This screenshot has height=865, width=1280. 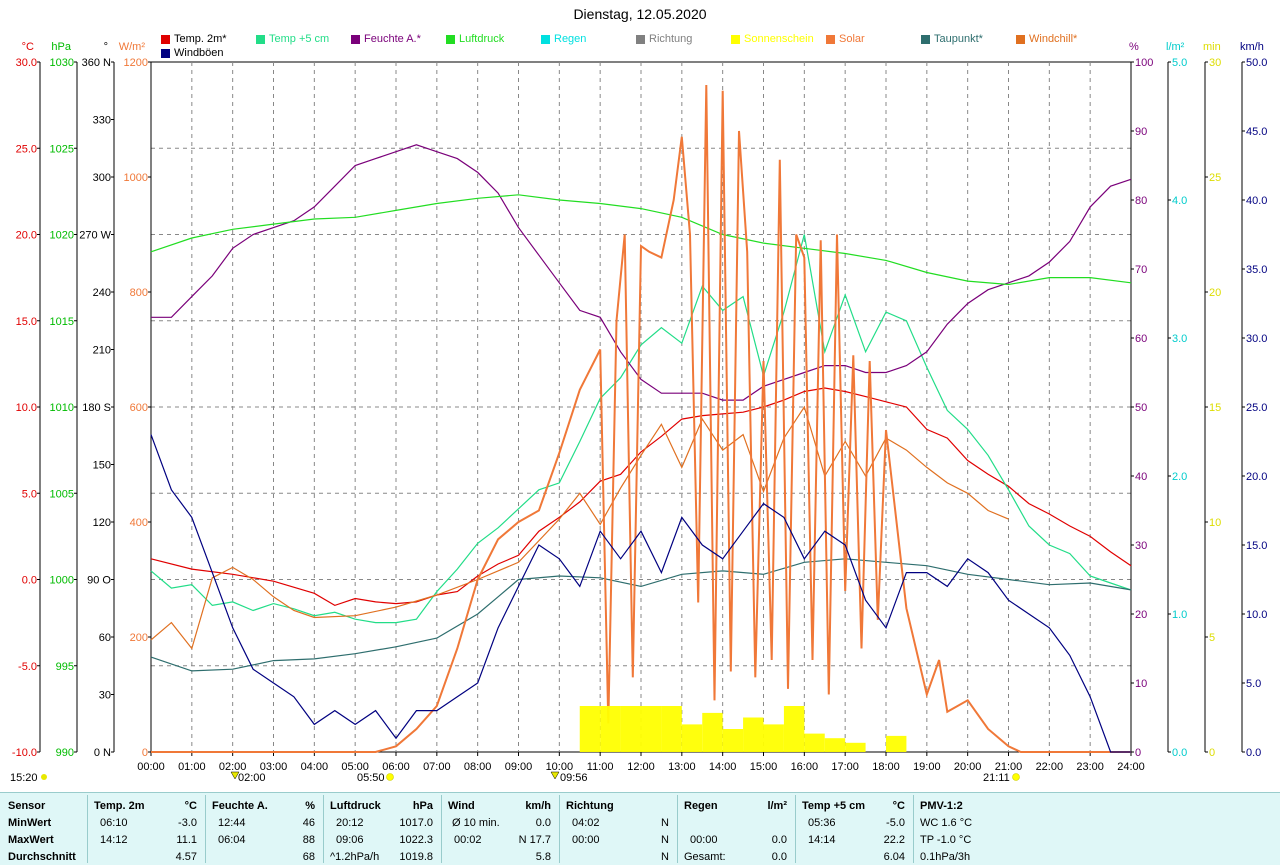 I want to click on x-tick-label: 14:00, so click(x=723, y=767).